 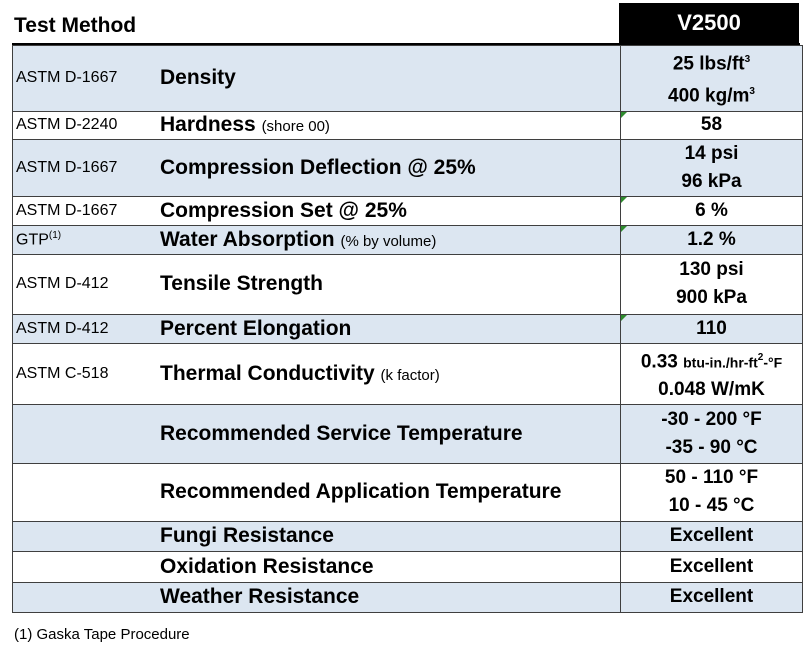 What do you see at coordinates (711, 298) in the screenshot?
I see `value-line-2: 900 kPa` at bounding box center [711, 298].